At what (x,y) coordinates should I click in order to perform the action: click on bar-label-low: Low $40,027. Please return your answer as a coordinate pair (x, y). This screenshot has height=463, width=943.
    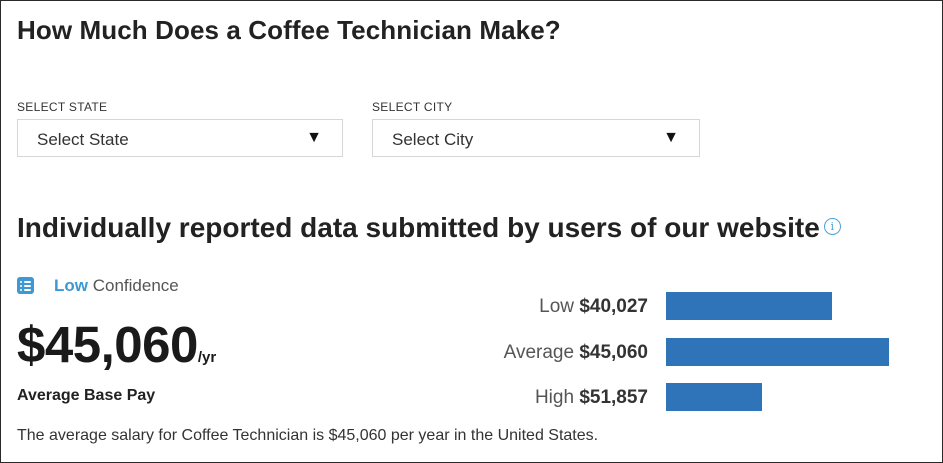
    Looking at the image, I should click on (593, 307).